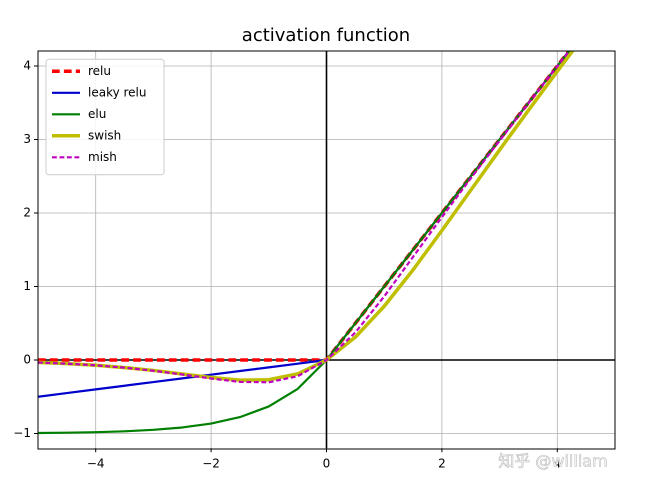  What do you see at coordinates (96, 464) in the screenshot?
I see `x-tick-label: −4` at bounding box center [96, 464].